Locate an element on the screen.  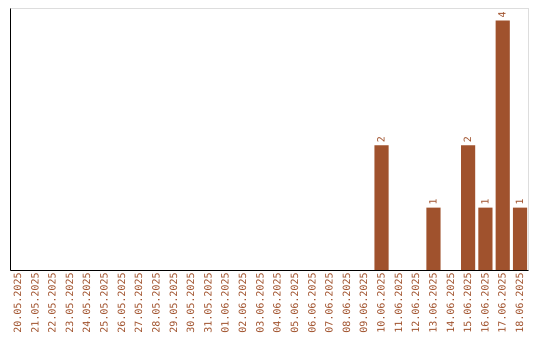
x-tick-label: 22.05.2025 is located at coordinates (53, 302).